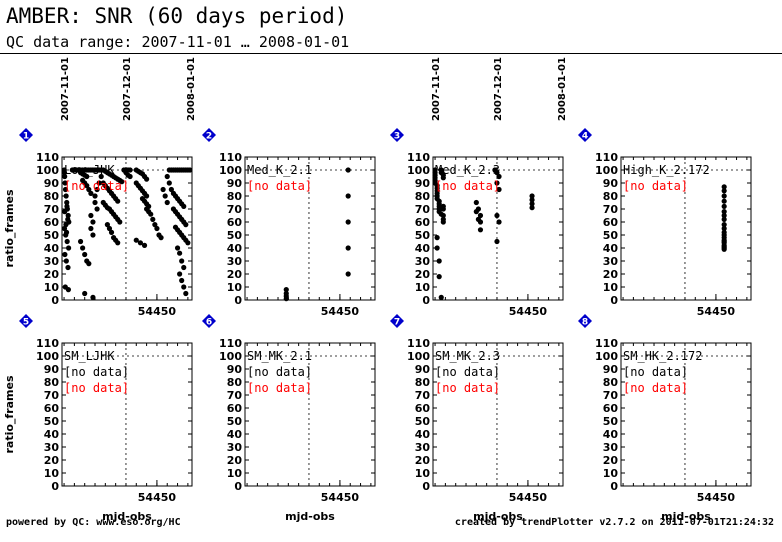 The height and width of the screenshot is (542, 782). Describe the element at coordinates (209, 137) in the screenshot. I see `panel-number: 2` at that location.